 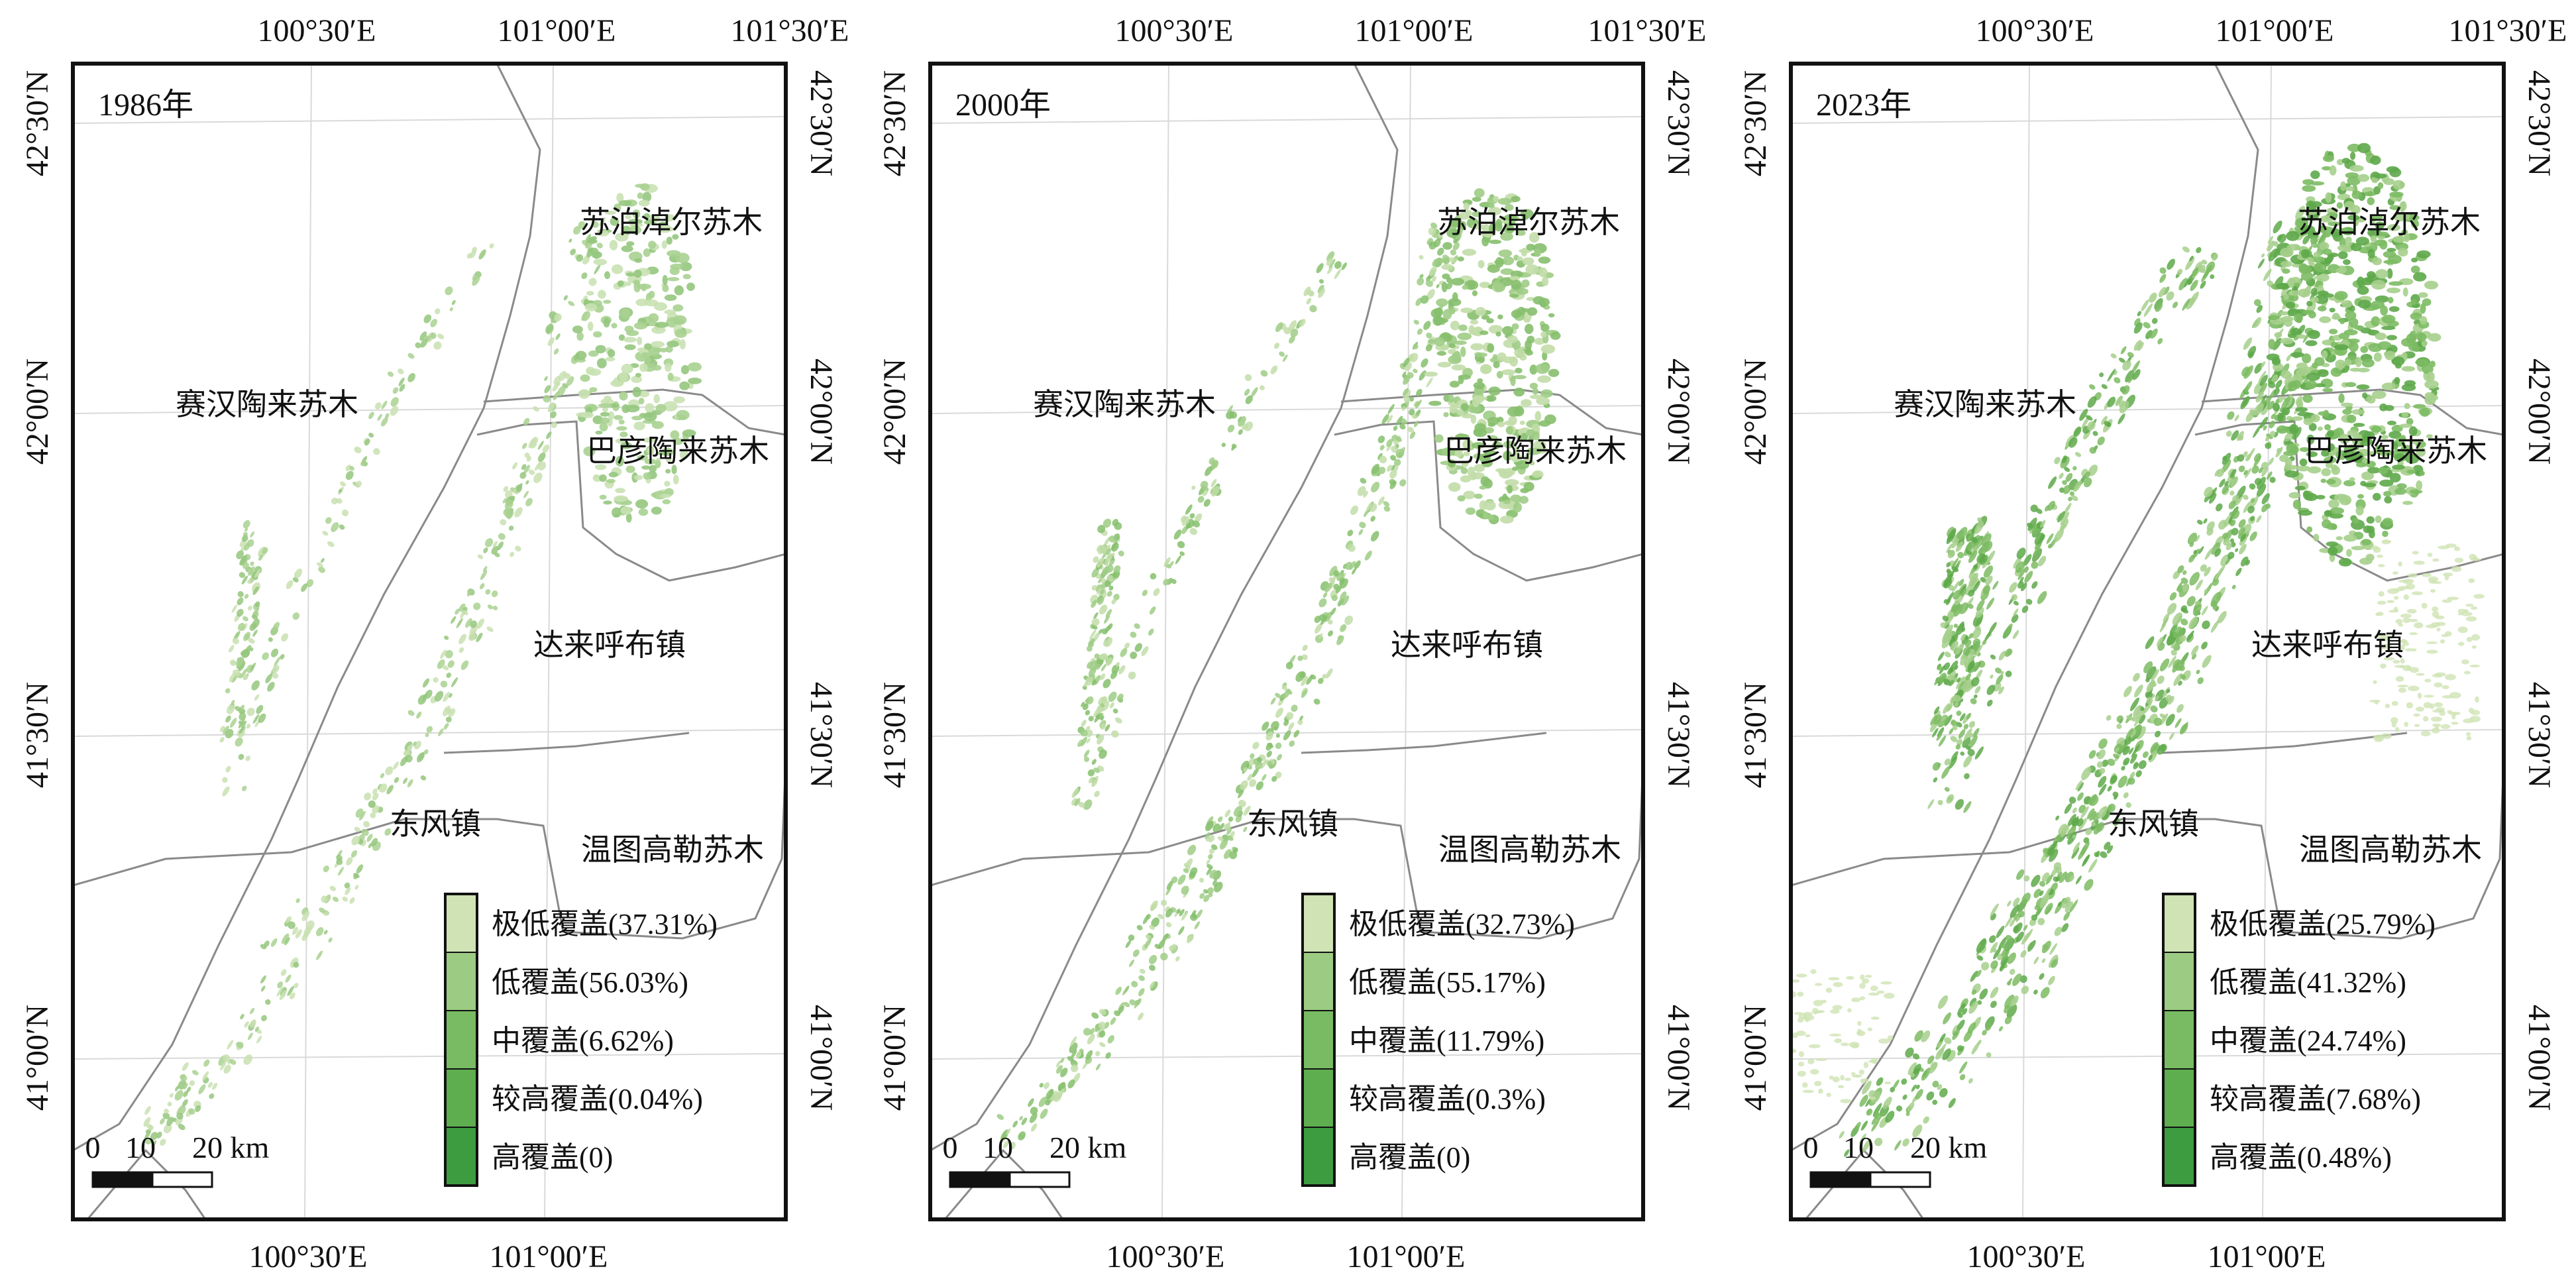 I want to click on lat-label-left: 42°30′N, so click(x=1755, y=123).